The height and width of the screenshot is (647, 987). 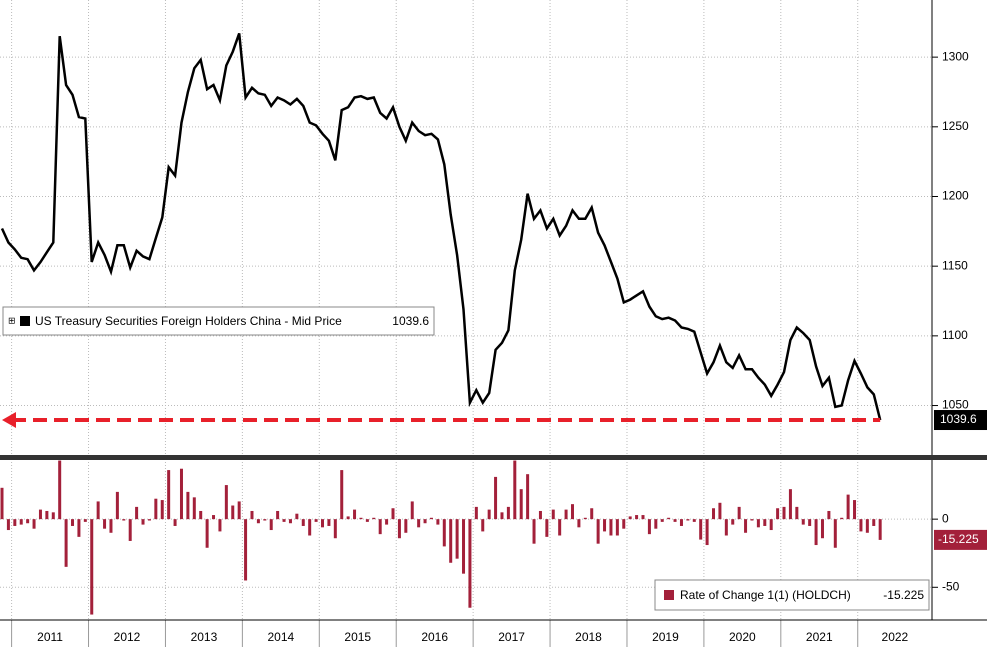 What do you see at coordinates (955, 126) in the screenshot?
I see `y-tick-label: 1250` at bounding box center [955, 126].